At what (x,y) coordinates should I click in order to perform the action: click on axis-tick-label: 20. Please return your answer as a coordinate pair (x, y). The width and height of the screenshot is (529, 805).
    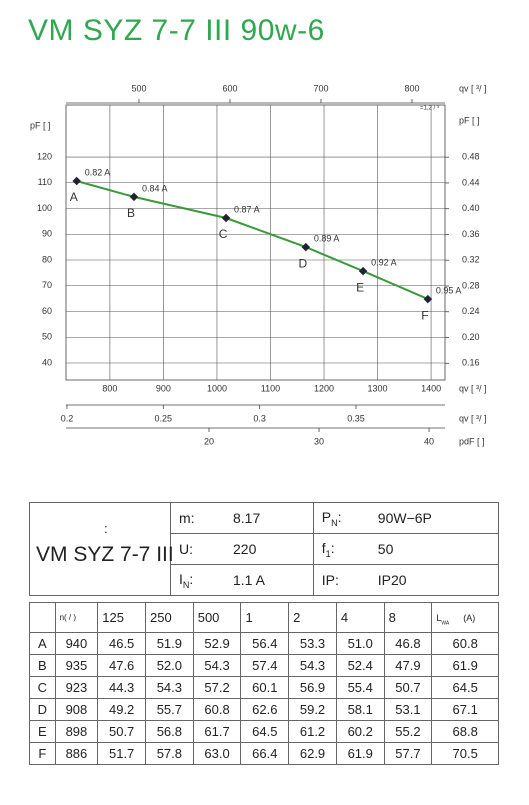
    Looking at the image, I should click on (209, 441).